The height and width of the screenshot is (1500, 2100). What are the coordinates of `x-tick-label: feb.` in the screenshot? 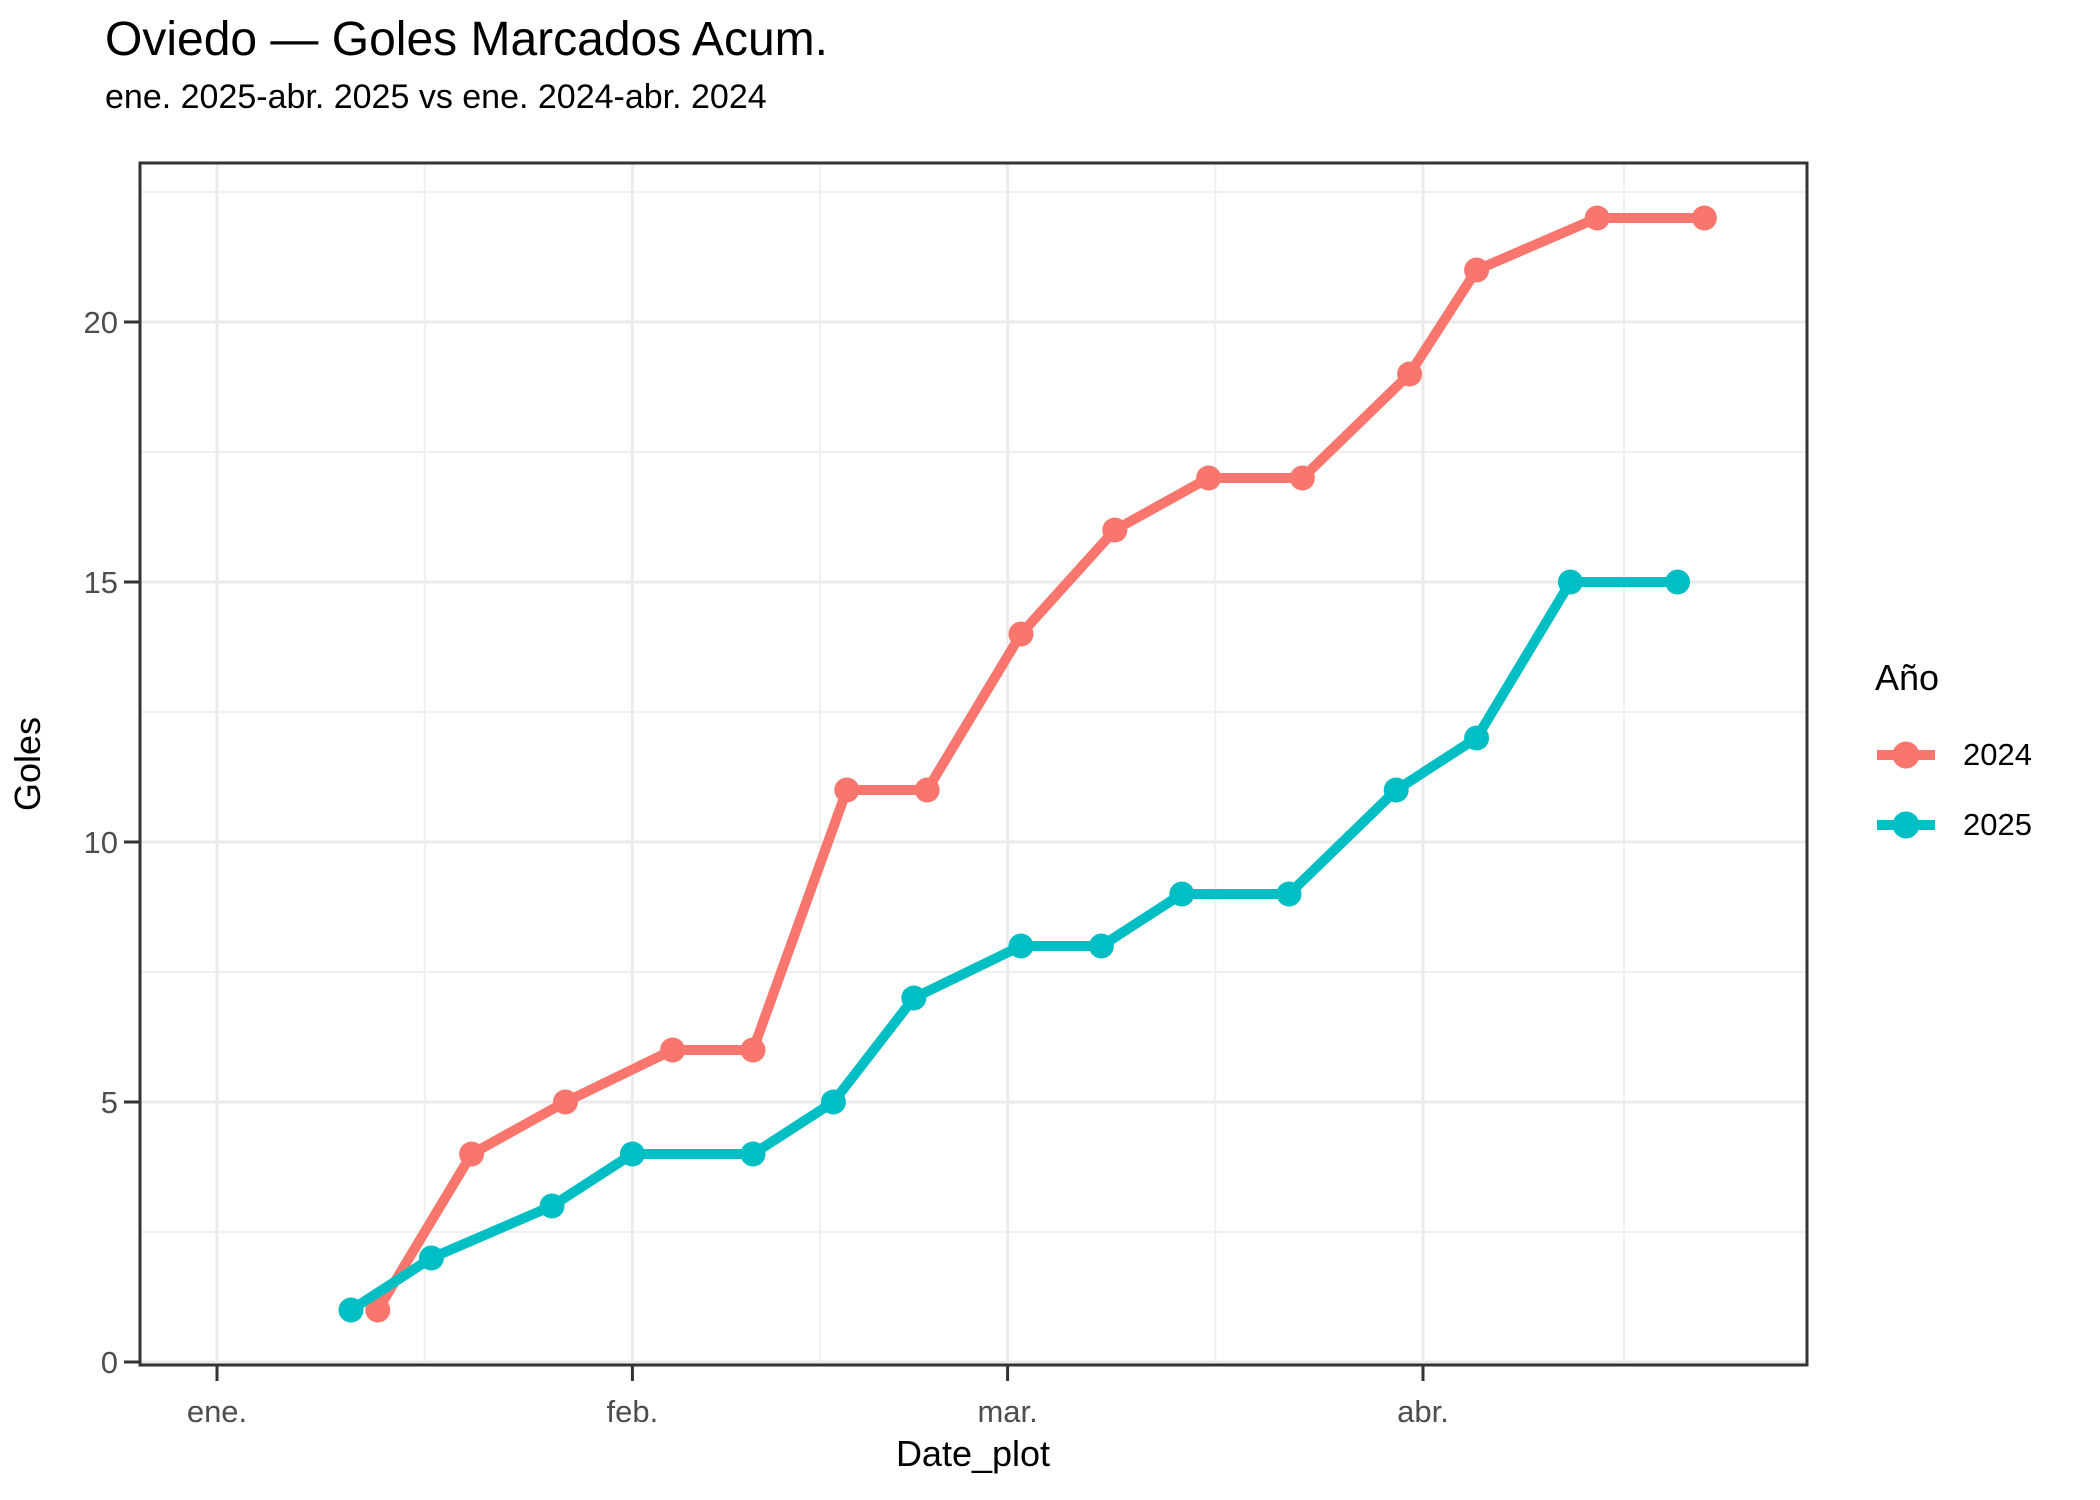 It's located at (633, 1411).